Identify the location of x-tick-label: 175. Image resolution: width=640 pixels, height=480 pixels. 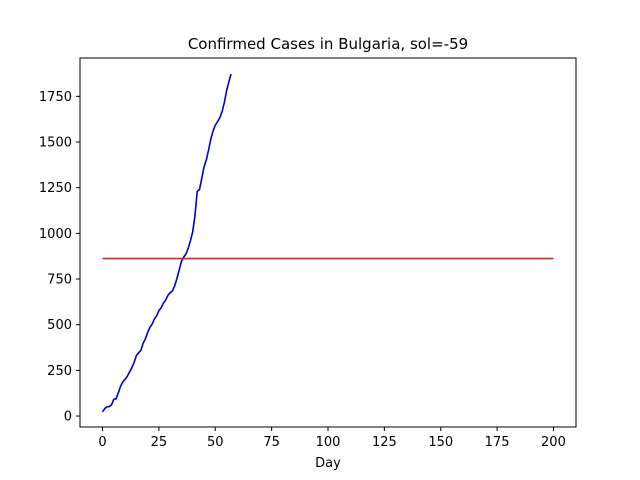
(497, 442).